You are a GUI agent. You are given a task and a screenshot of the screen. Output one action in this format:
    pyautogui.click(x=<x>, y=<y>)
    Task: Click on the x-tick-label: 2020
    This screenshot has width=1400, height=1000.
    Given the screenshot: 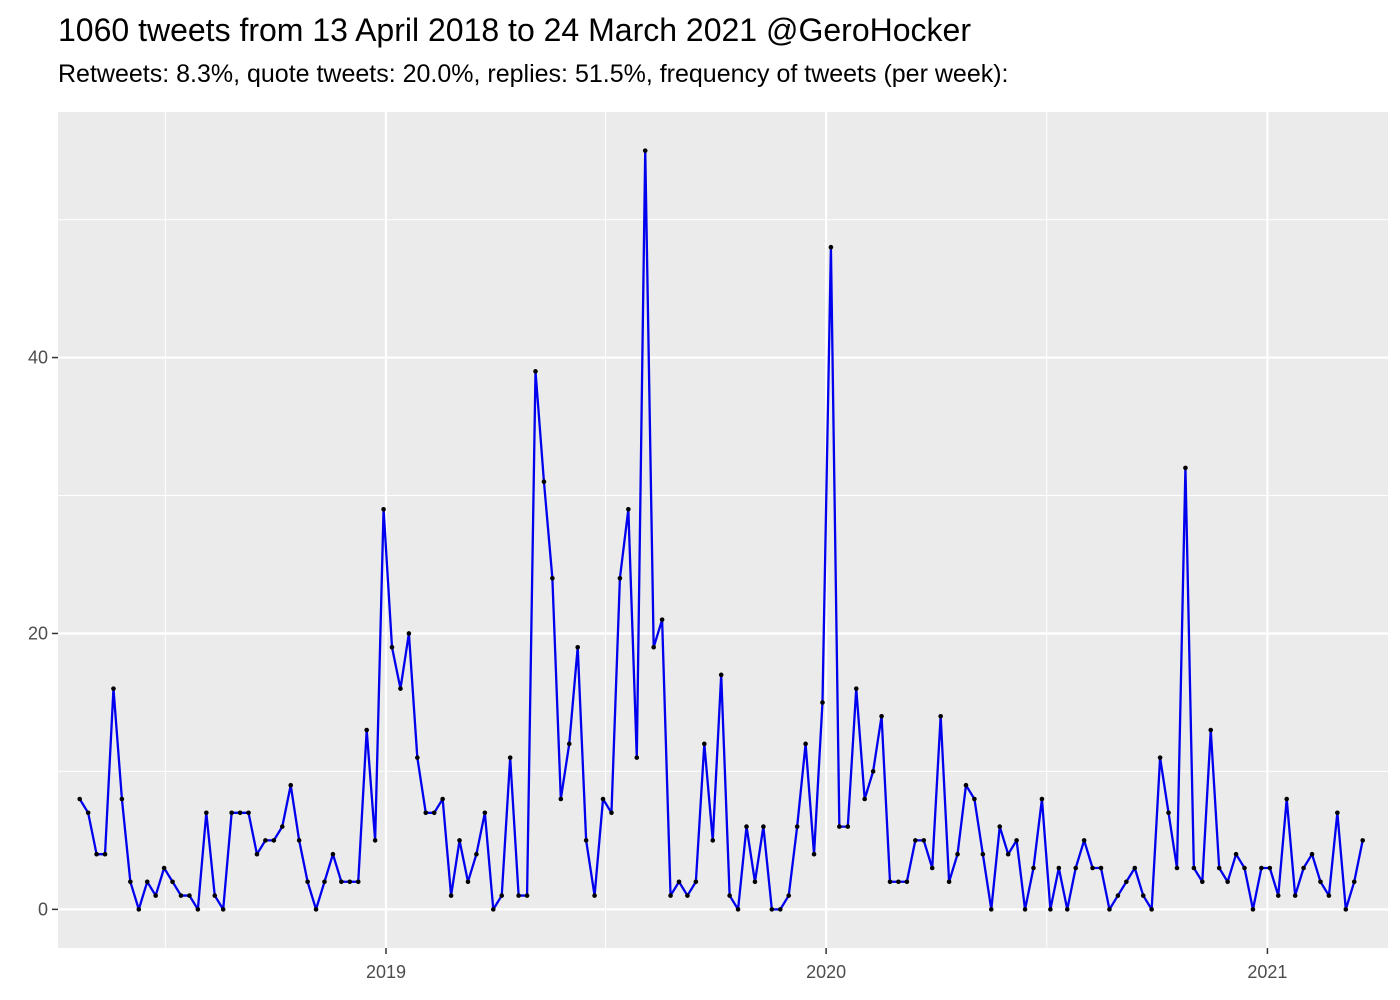 What is the action you would take?
    pyautogui.click(x=826, y=972)
    